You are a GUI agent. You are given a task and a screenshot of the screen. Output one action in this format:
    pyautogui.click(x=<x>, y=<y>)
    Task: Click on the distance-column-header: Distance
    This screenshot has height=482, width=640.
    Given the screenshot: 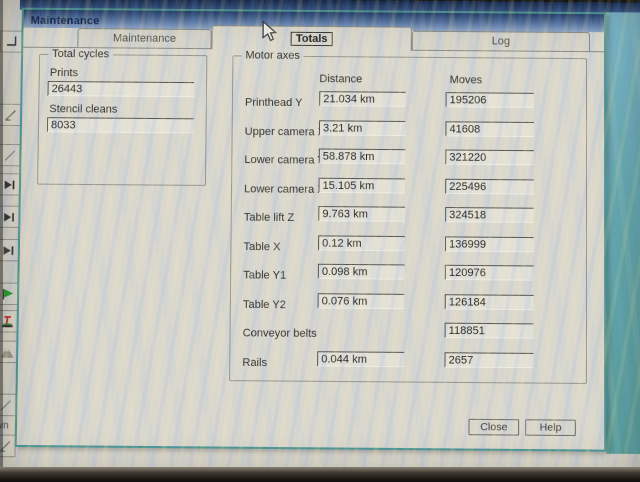 What is the action you would take?
    pyautogui.click(x=341, y=79)
    